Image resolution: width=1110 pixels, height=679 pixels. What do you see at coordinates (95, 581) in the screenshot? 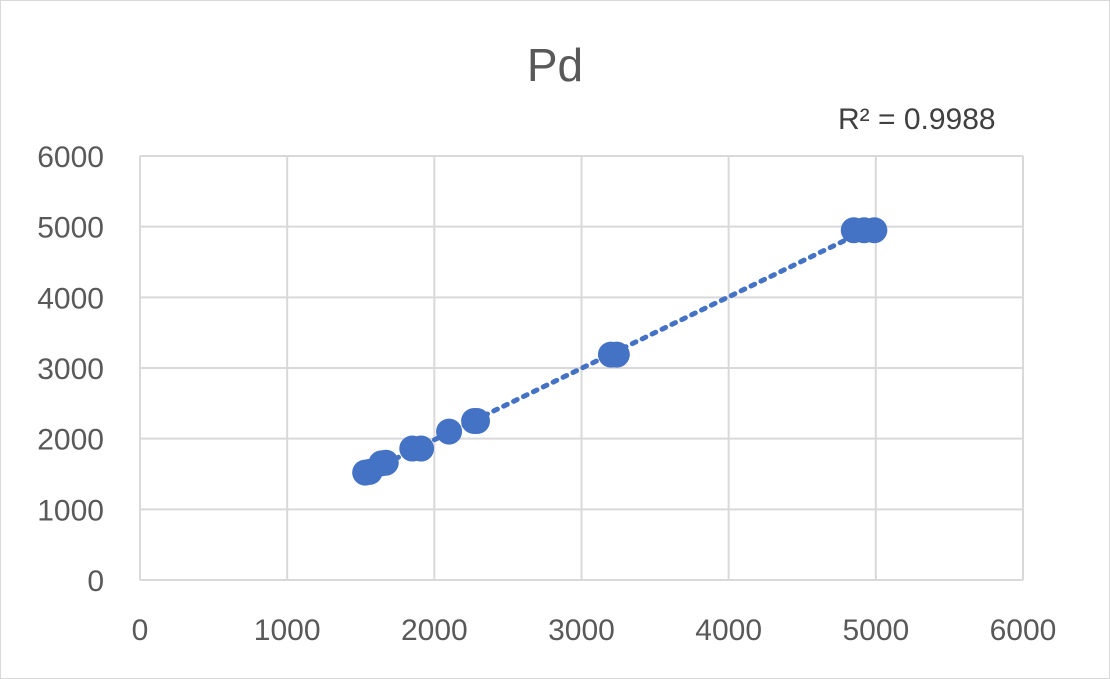
I see `y-tick-label: 0` at bounding box center [95, 581].